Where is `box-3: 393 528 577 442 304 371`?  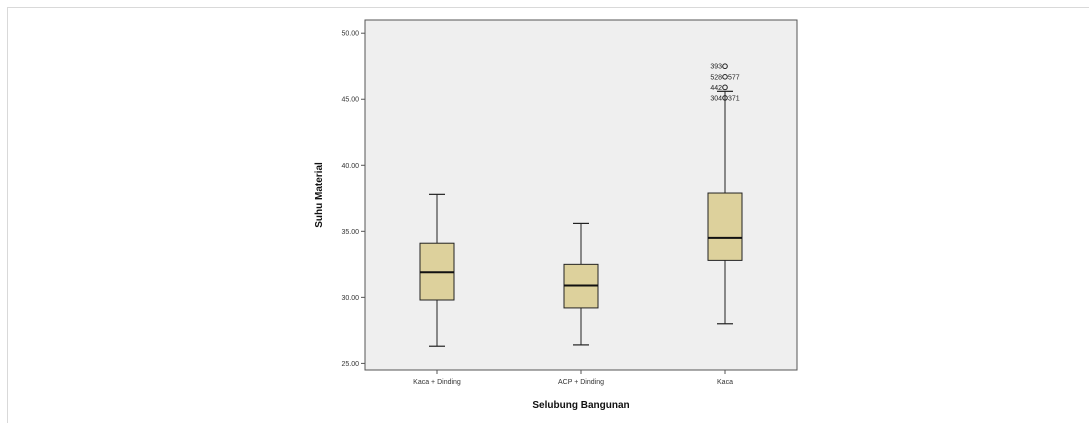 box-3: 393 528 577 442 304 371 is located at coordinates (725, 194).